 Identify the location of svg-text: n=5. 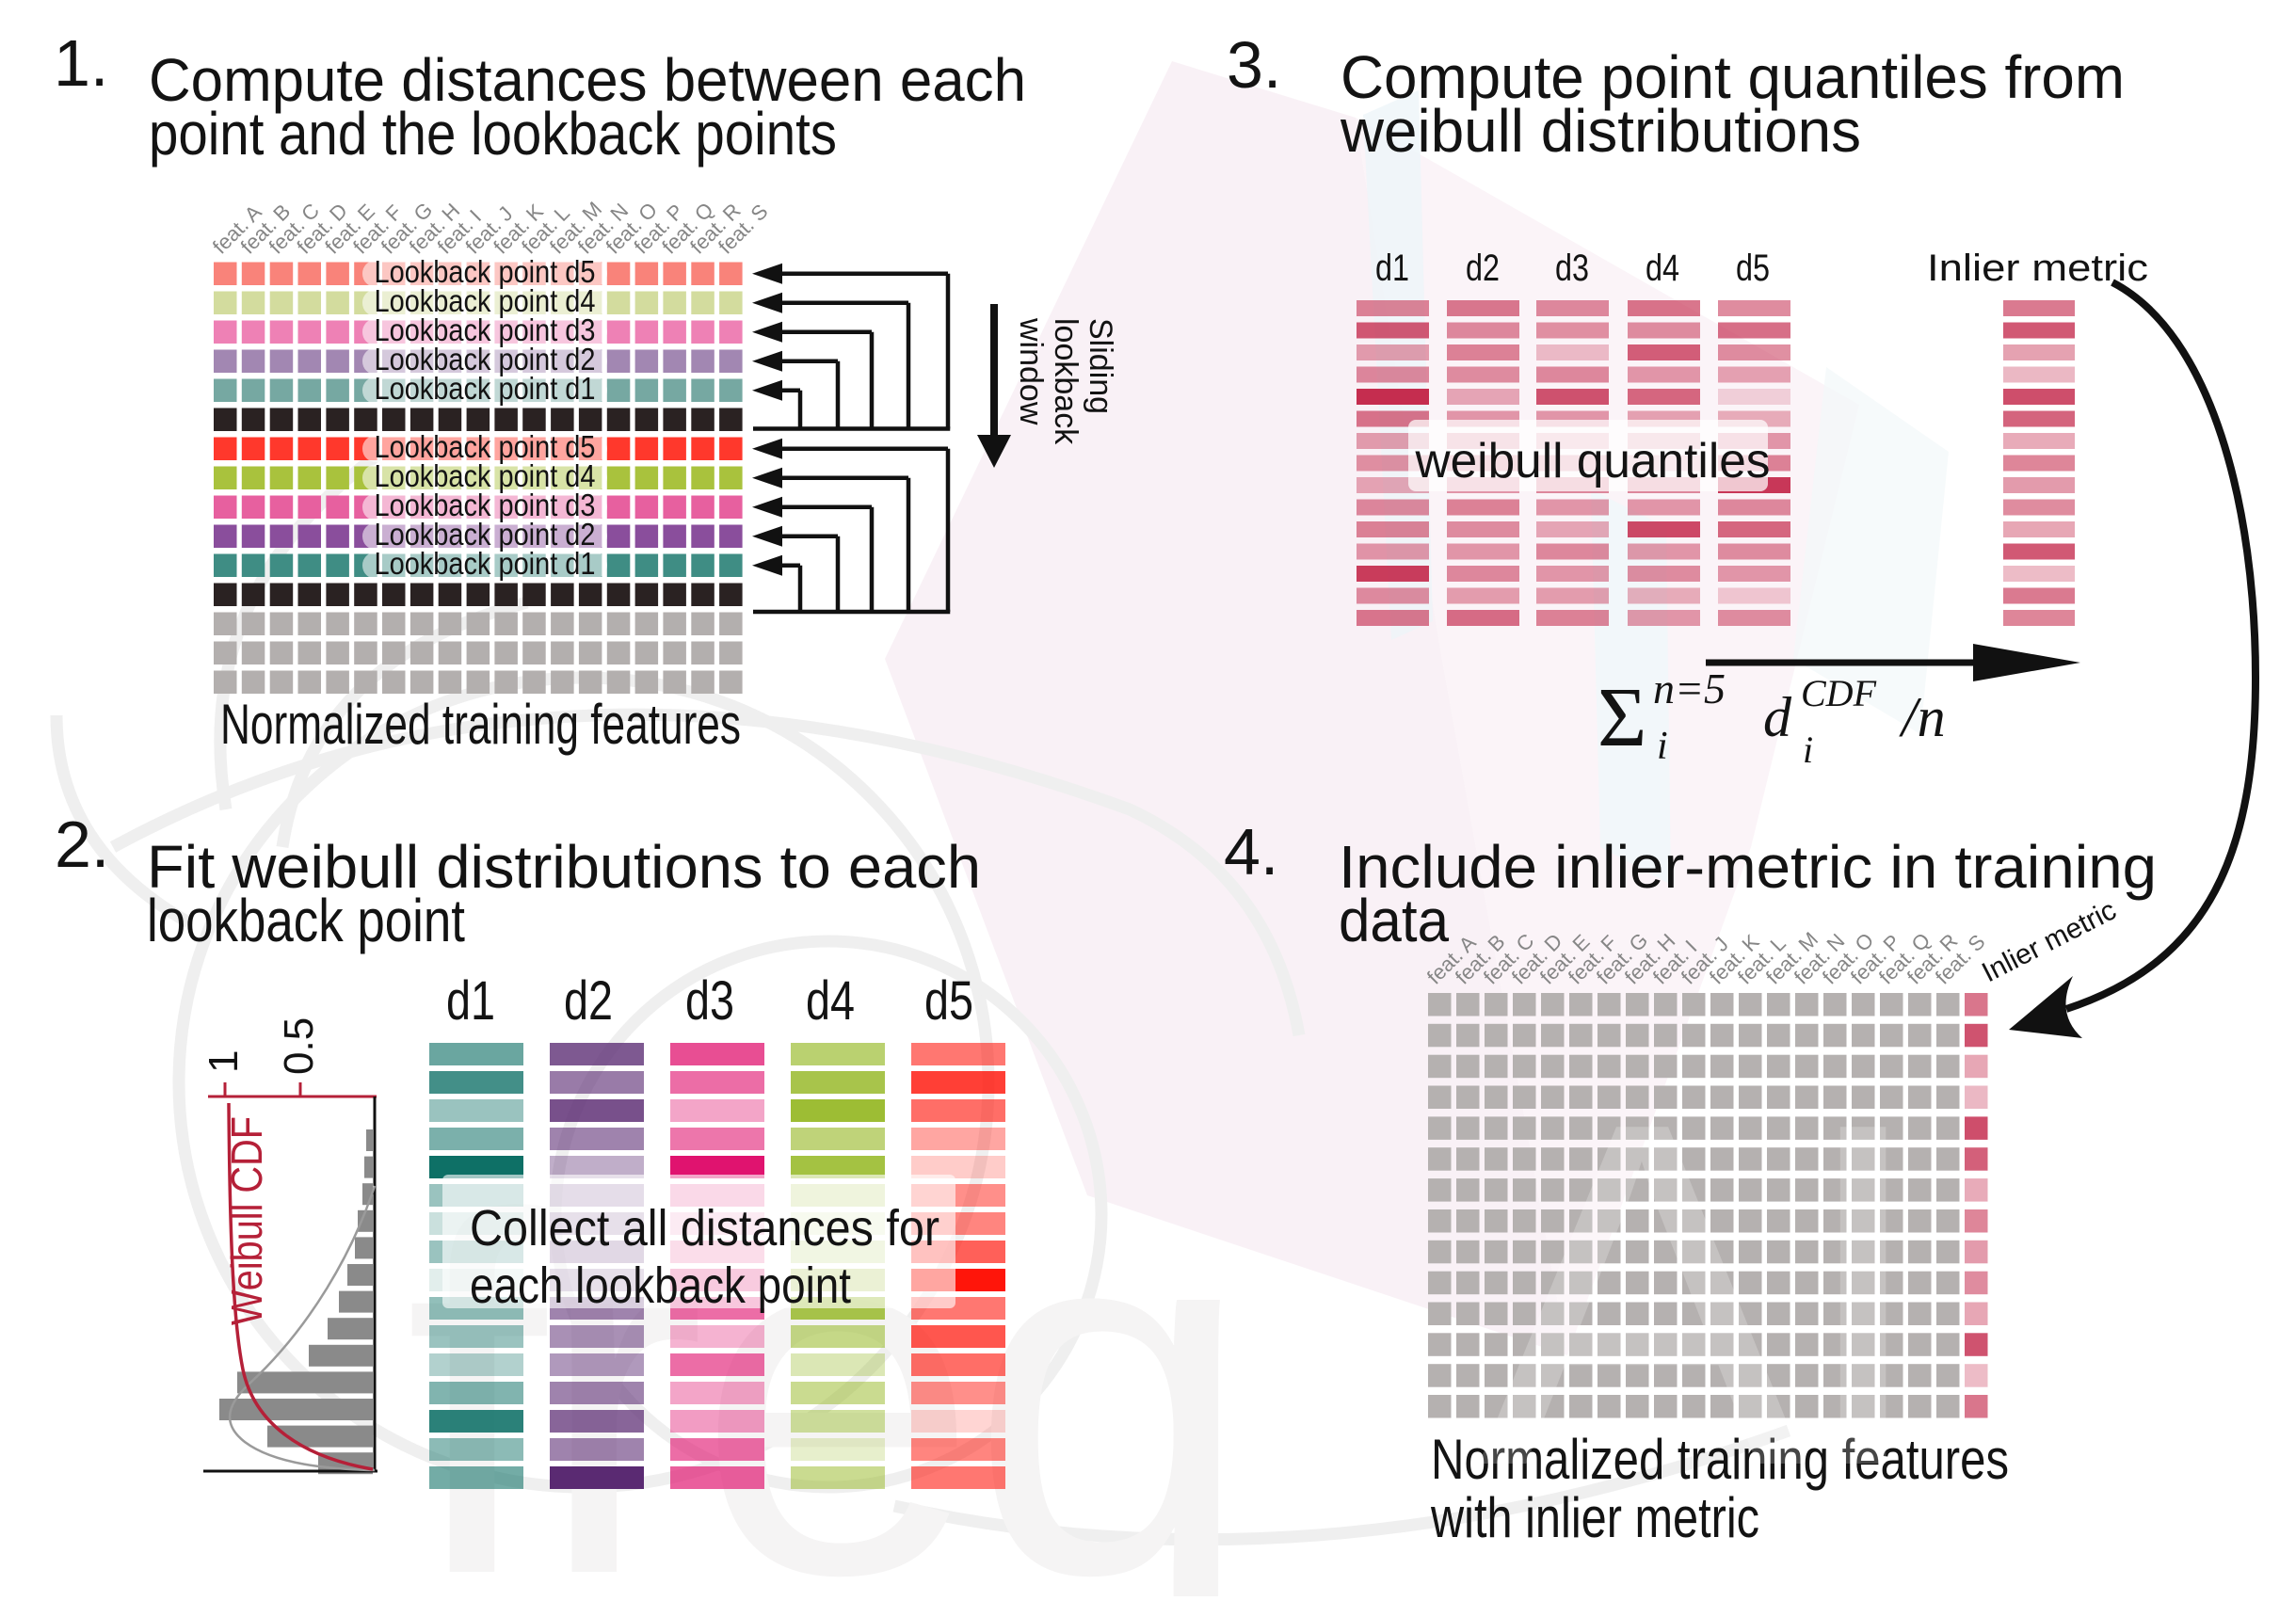
(1689, 688).